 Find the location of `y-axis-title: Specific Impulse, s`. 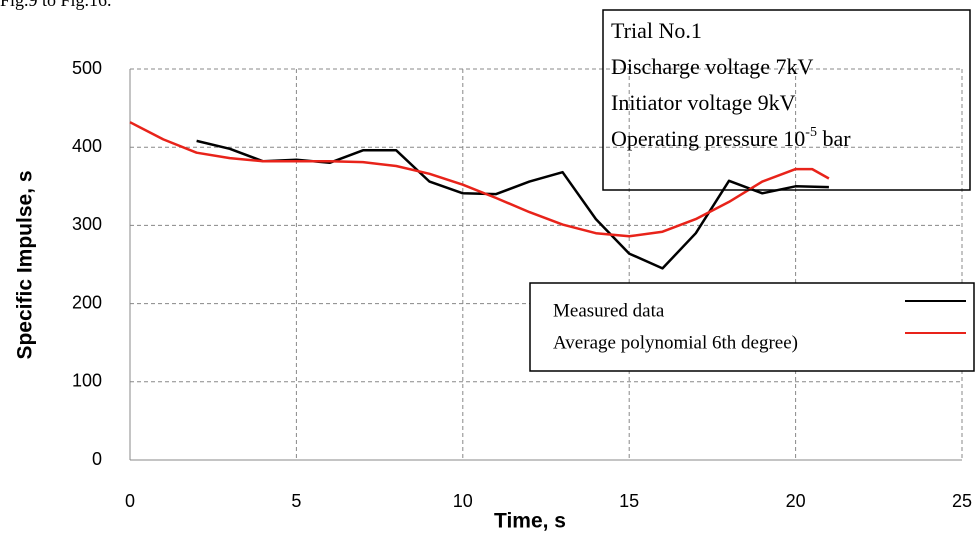

y-axis-title: Specific Impulse, s is located at coordinates (25, 264).